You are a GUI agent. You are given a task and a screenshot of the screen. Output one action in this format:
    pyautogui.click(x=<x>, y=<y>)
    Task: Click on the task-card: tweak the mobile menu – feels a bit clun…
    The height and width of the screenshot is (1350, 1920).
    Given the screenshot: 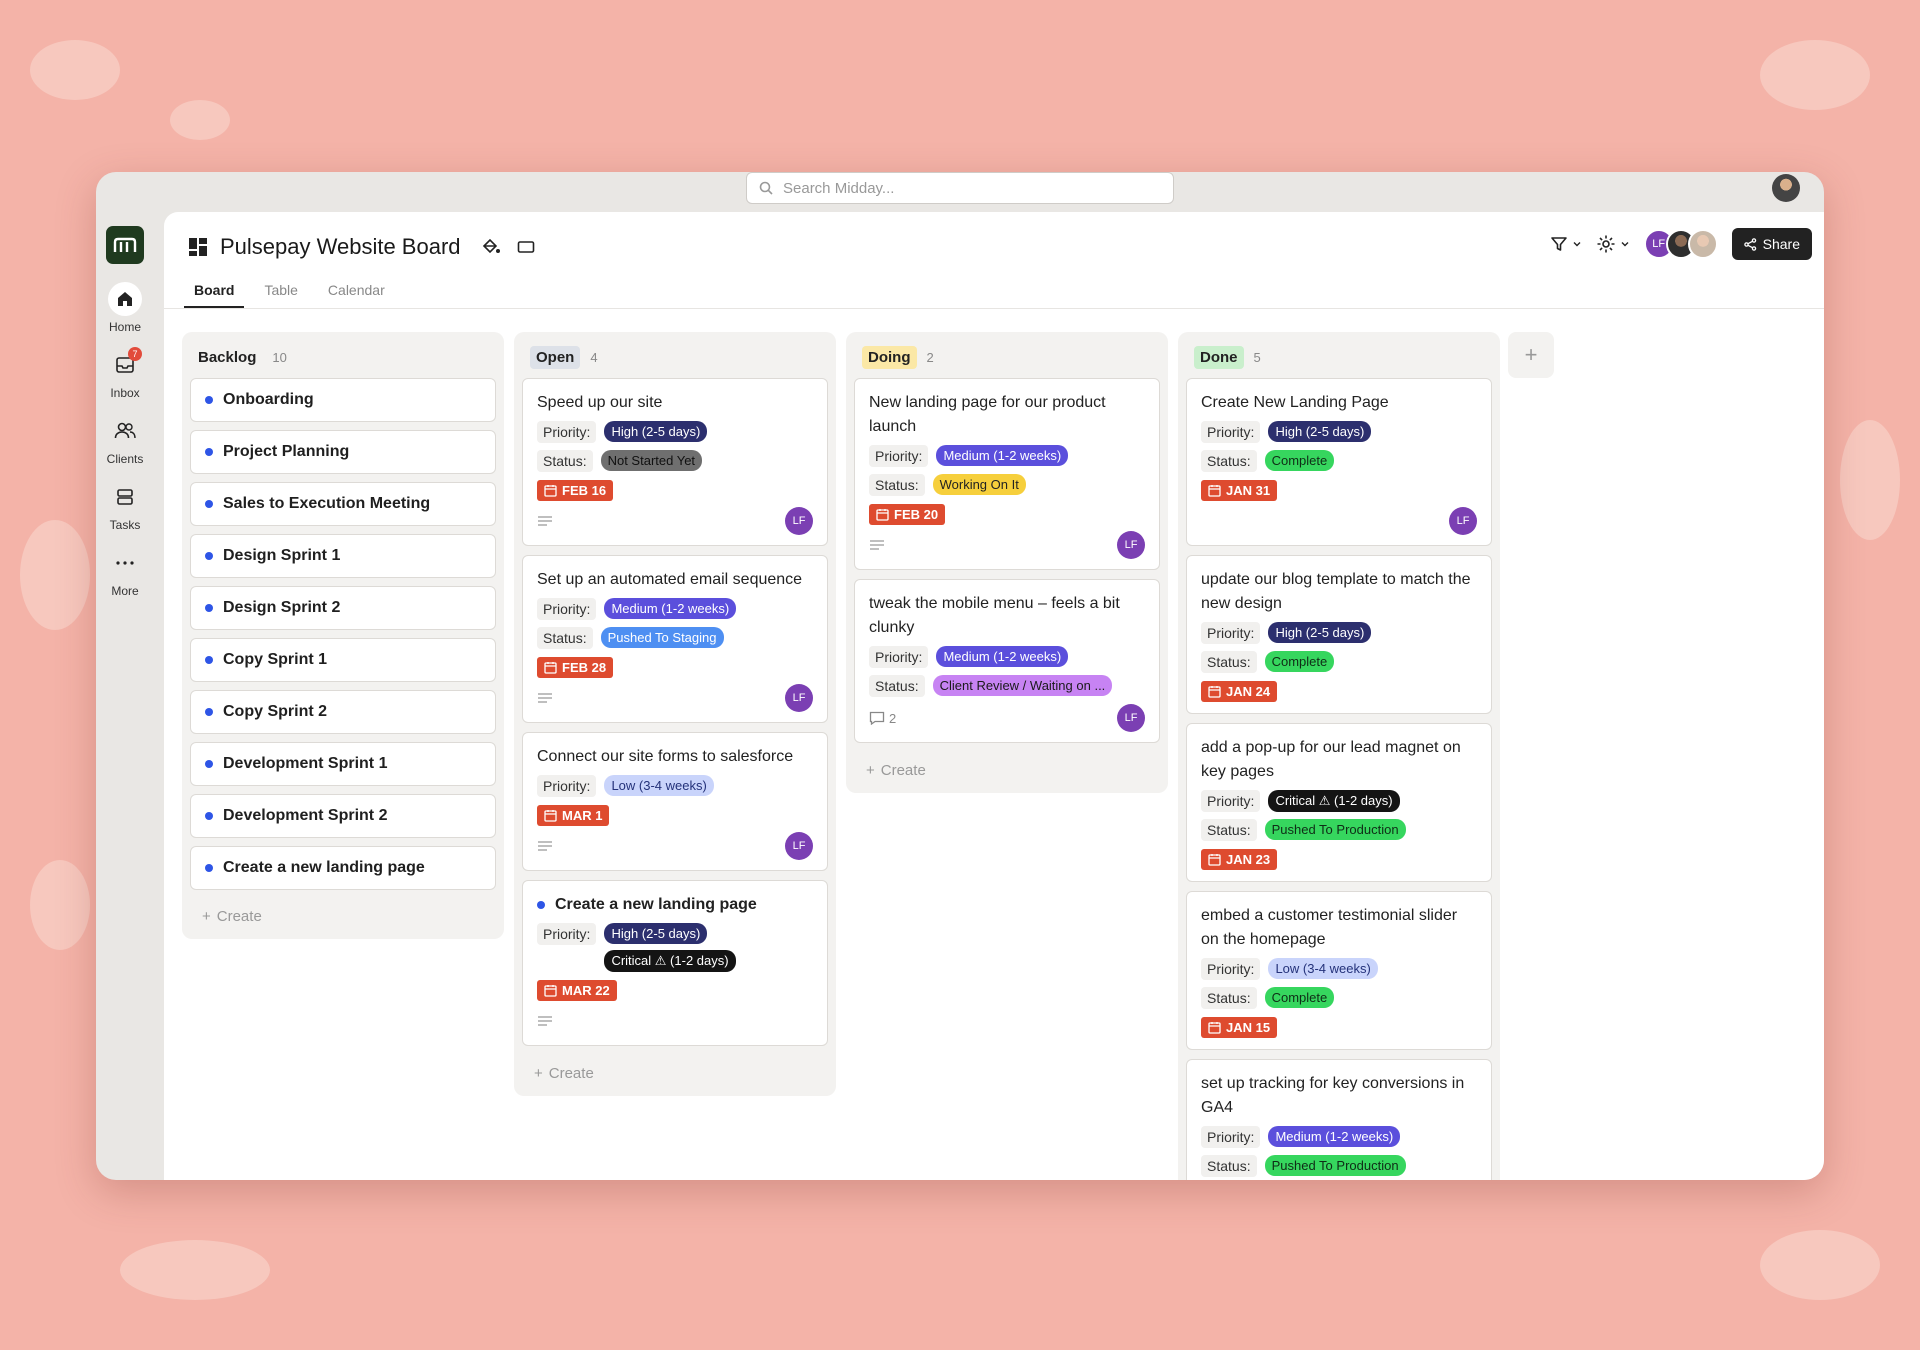 What is the action you would take?
    pyautogui.click(x=1007, y=661)
    